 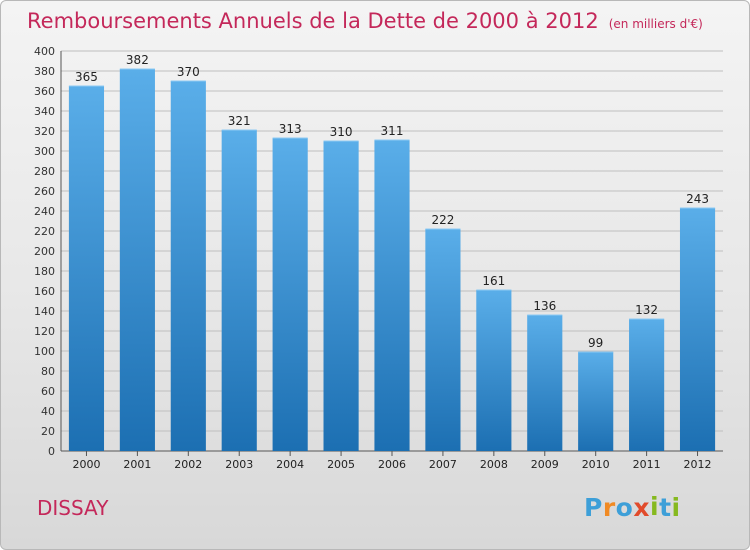 I want to click on value-label: 382, so click(x=137, y=60).